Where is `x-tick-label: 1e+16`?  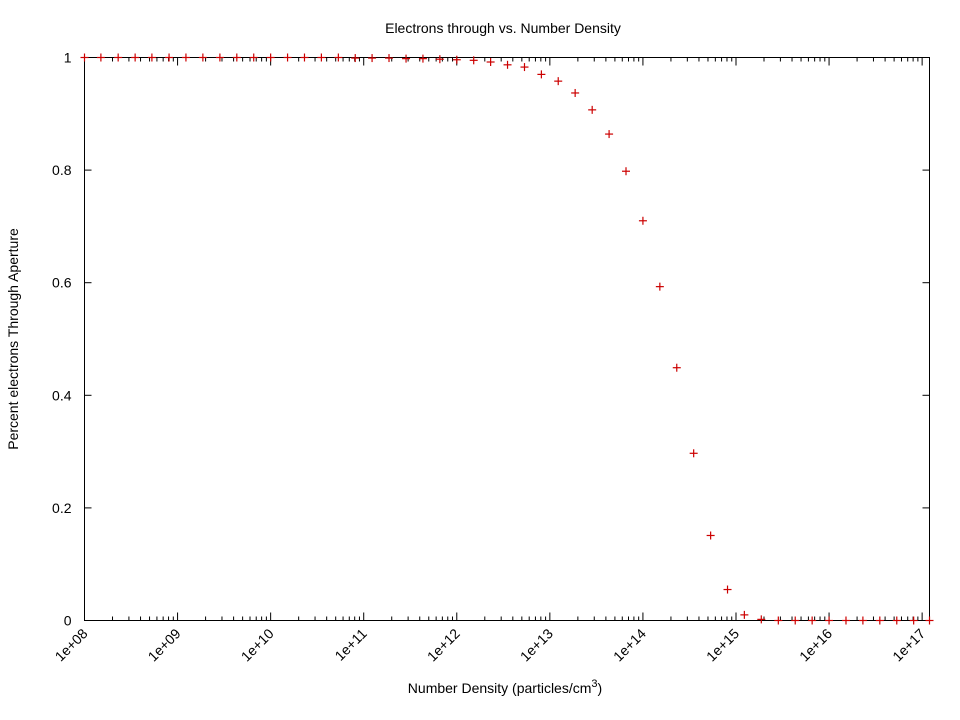 x-tick-label: 1e+16 is located at coordinates (815, 644).